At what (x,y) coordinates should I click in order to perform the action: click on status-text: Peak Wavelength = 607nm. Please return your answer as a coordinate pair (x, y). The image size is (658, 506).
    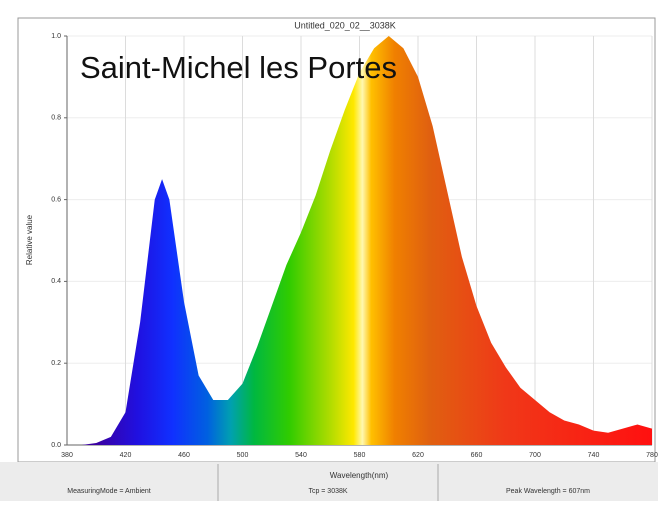
    Looking at the image, I should click on (548, 491).